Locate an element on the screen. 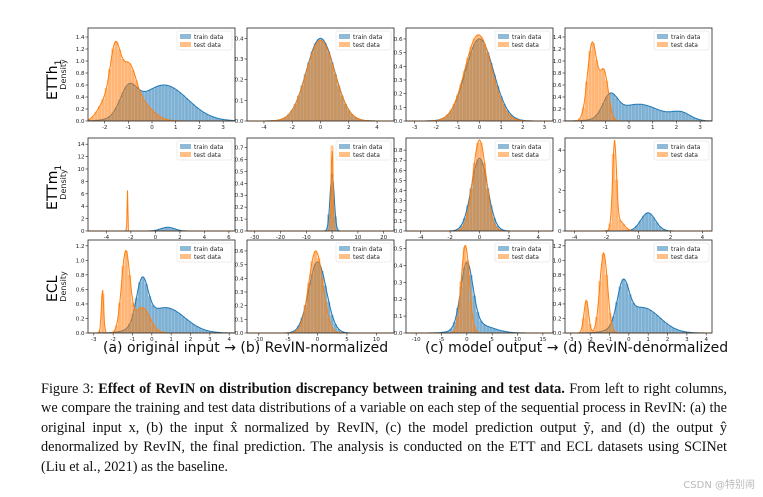 This screenshot has width=763, height=497. x-tick-label: -2 is located at coordinates (436, 128).